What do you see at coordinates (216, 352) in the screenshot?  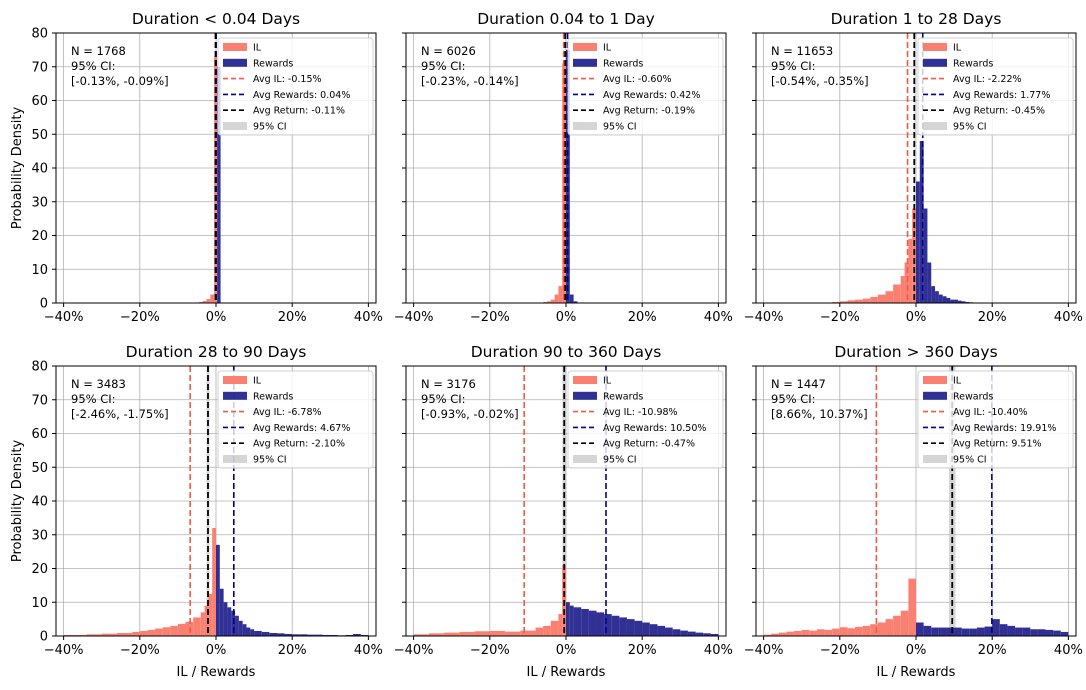 I see `subplot-title: Duration 28 to 90 Days` at bounding box center [216, 352].